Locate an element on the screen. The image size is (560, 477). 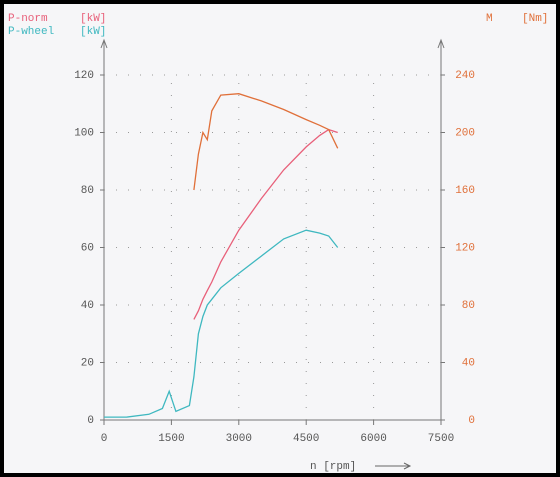
y2-tick-label: 80 is located at coordinates (468, 306).